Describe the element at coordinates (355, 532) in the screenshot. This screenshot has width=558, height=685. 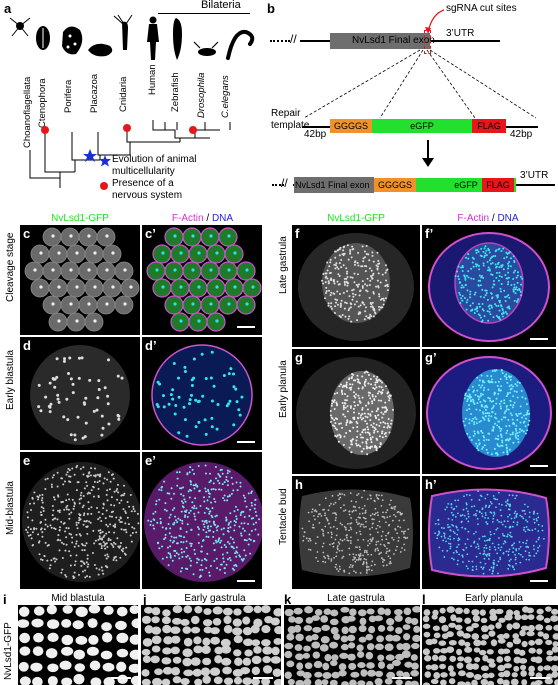
I see `tentacle-bud-gfp-nuclei` at that location.